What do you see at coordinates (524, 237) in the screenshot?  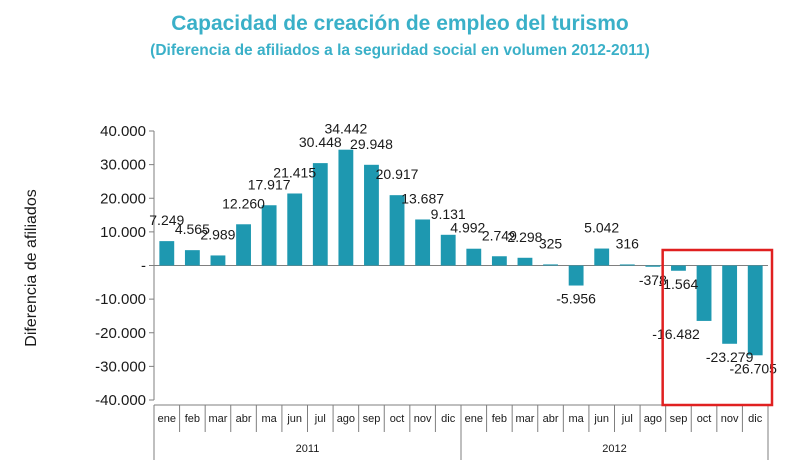 I see `data-label: 2.298` at bounding box center [524, 237].